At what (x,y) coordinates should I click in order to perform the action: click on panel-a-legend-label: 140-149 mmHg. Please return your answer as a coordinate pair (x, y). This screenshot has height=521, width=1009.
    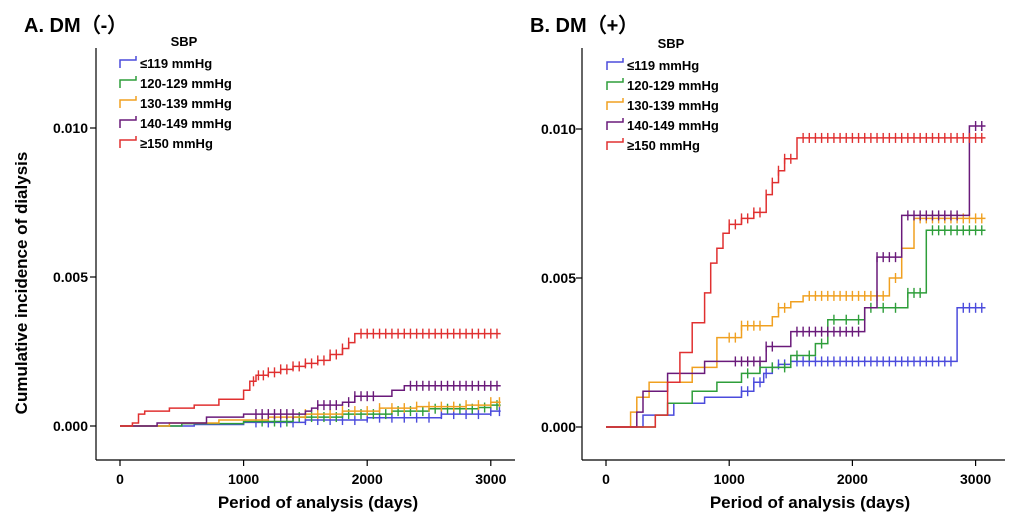
    Looking at the image, I should click on (186, 123).